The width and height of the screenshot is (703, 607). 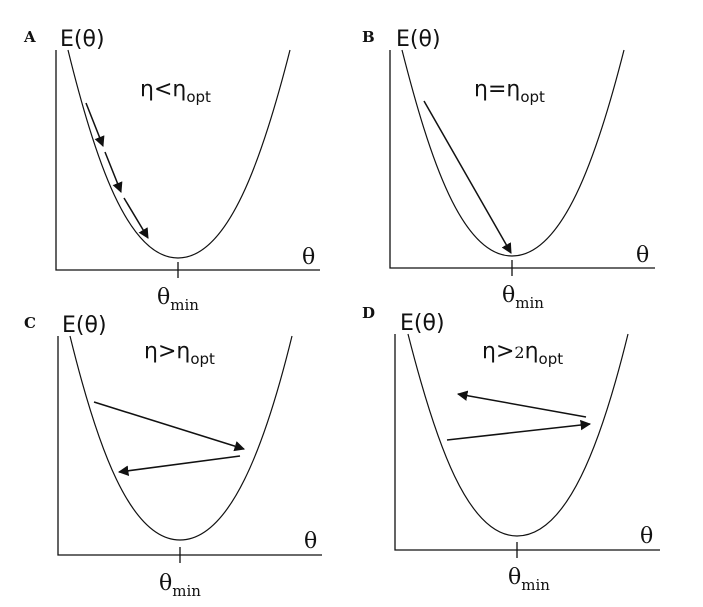 I want to click on learning-rate-label: η>2ηopt, so click(x=522, y=353).